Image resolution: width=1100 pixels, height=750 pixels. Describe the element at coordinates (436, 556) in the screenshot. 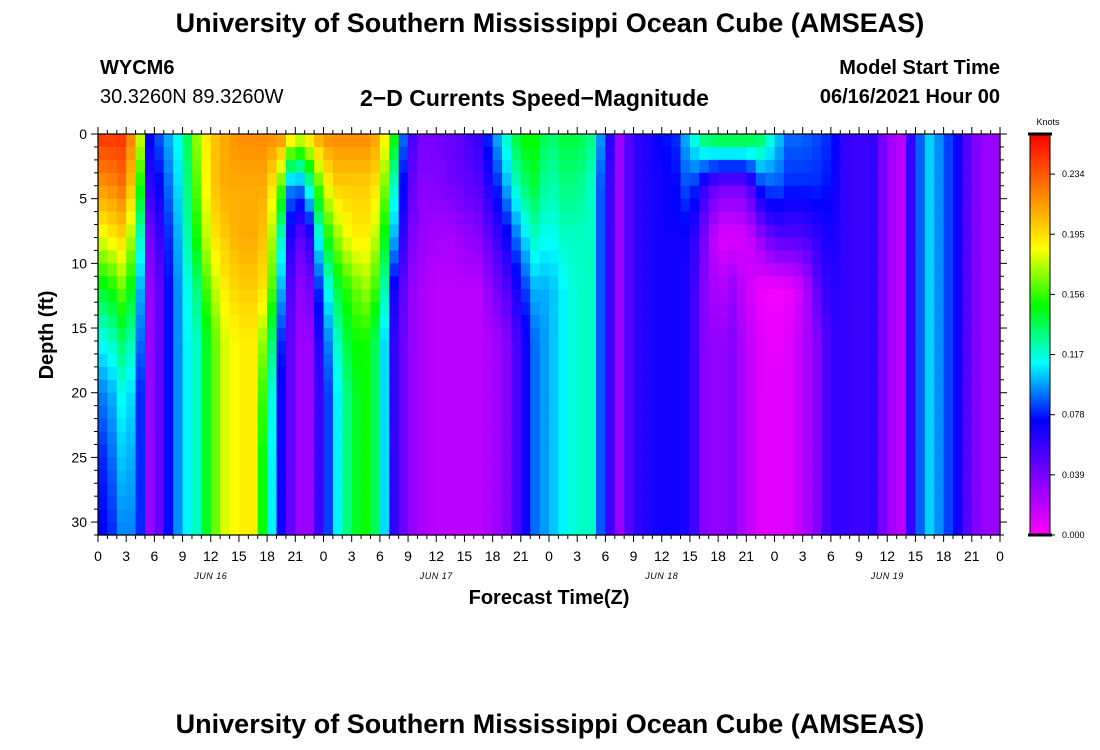

I see `x-tick-label: 12` at that location.